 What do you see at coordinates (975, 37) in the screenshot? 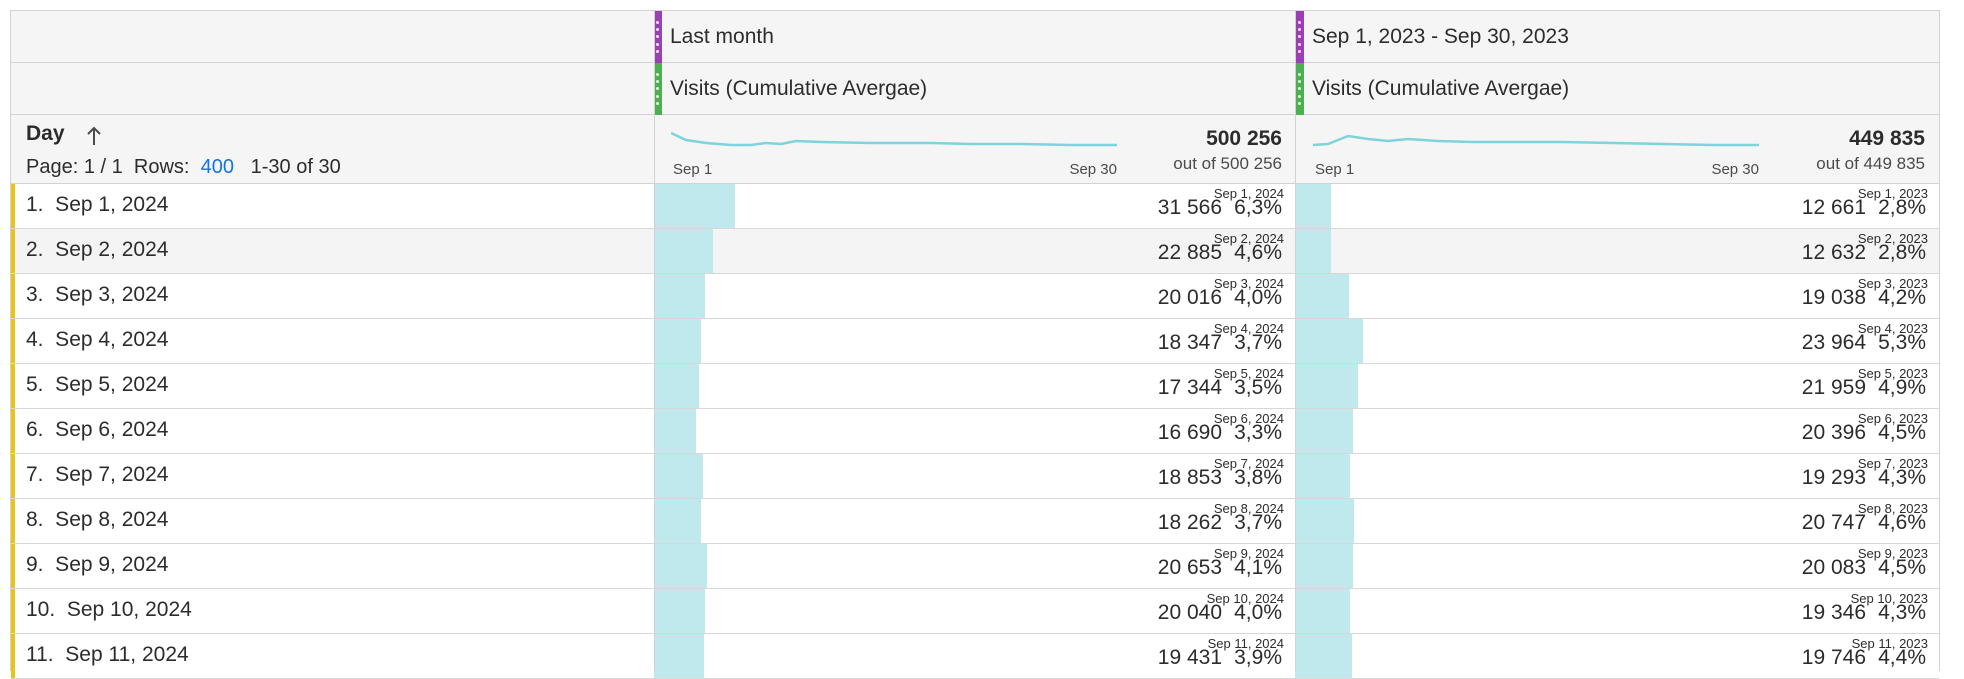
I see `segment-header-row` at bounding box center [975, 37].